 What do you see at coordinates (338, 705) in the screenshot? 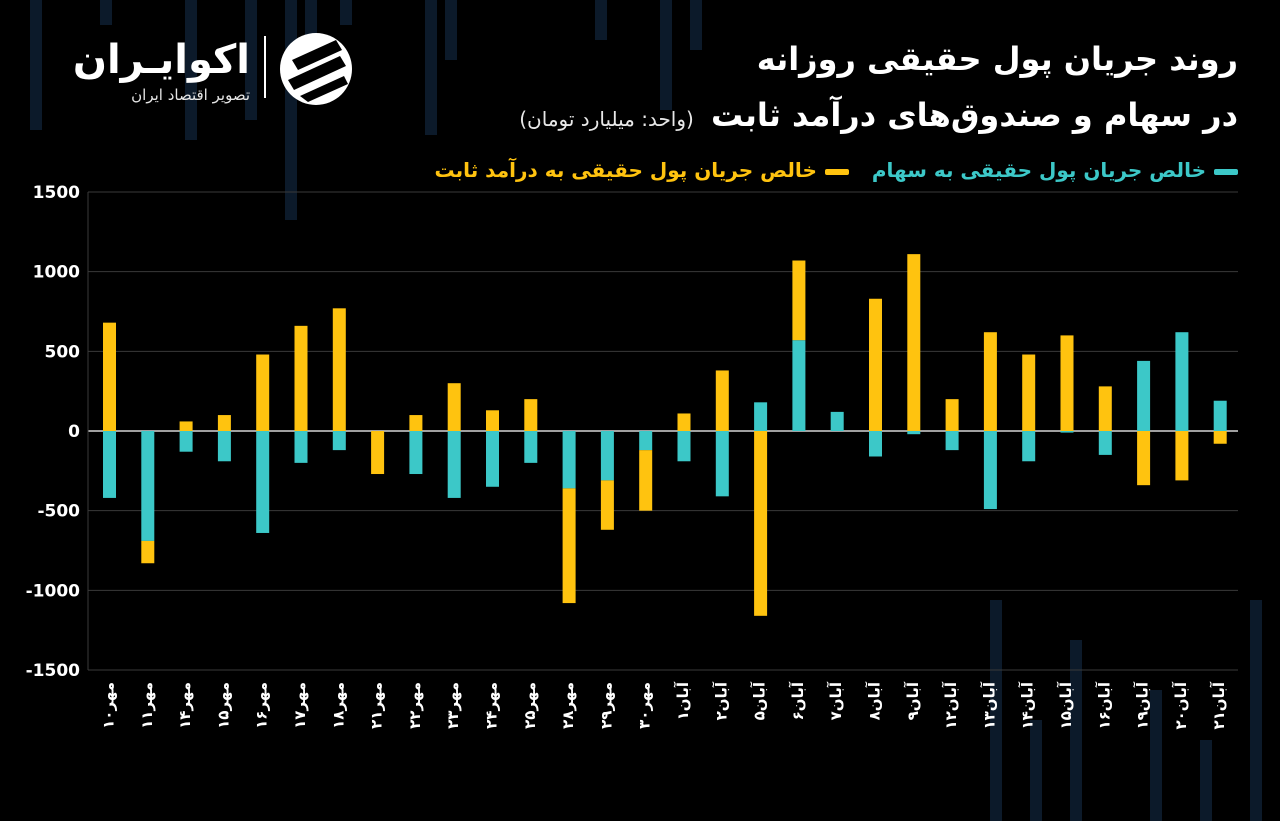
I see `x-tick-label: مهر۱۸` at bounding box center [338, 705].